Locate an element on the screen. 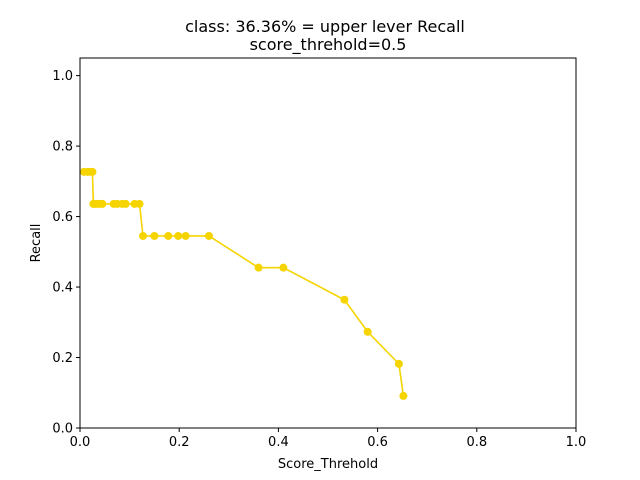  x-tick-label: 0.8 is located at coordinates (476, 442).